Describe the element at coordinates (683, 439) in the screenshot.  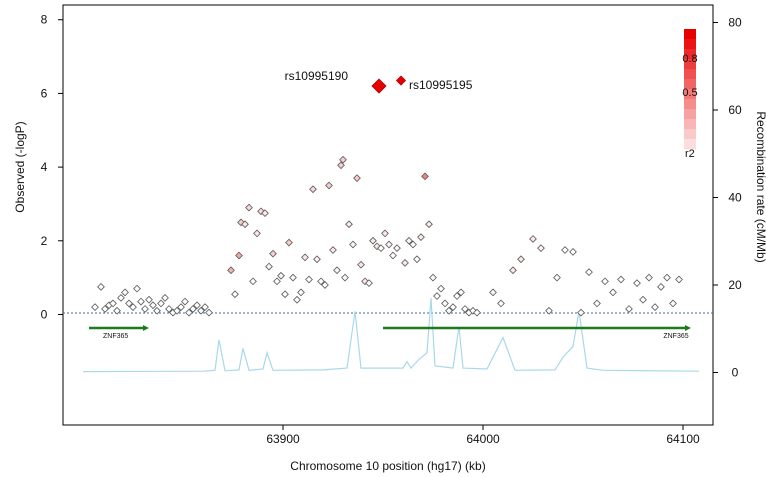
I see `x-tick-label: 64100` at that location.